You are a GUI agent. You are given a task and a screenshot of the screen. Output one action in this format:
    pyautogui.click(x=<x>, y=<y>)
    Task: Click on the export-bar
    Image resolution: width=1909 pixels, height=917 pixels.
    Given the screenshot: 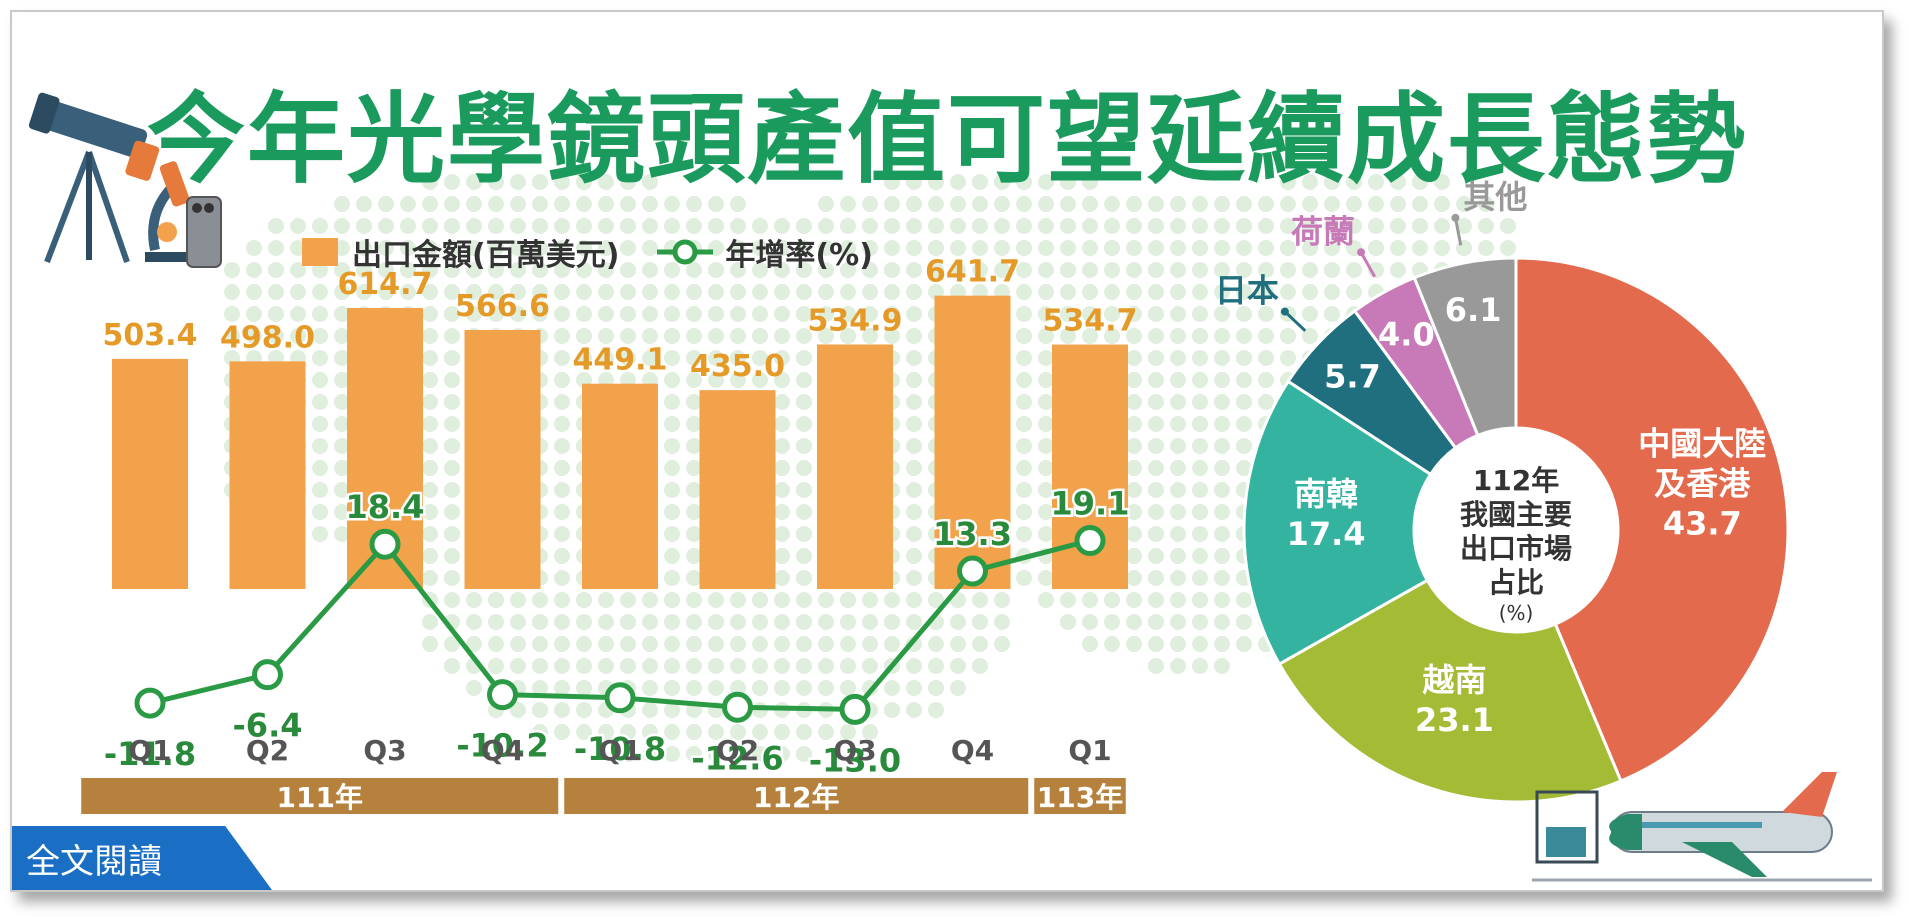 What is the action you would take?
    pyautogui.click(x=267, y=475)
    